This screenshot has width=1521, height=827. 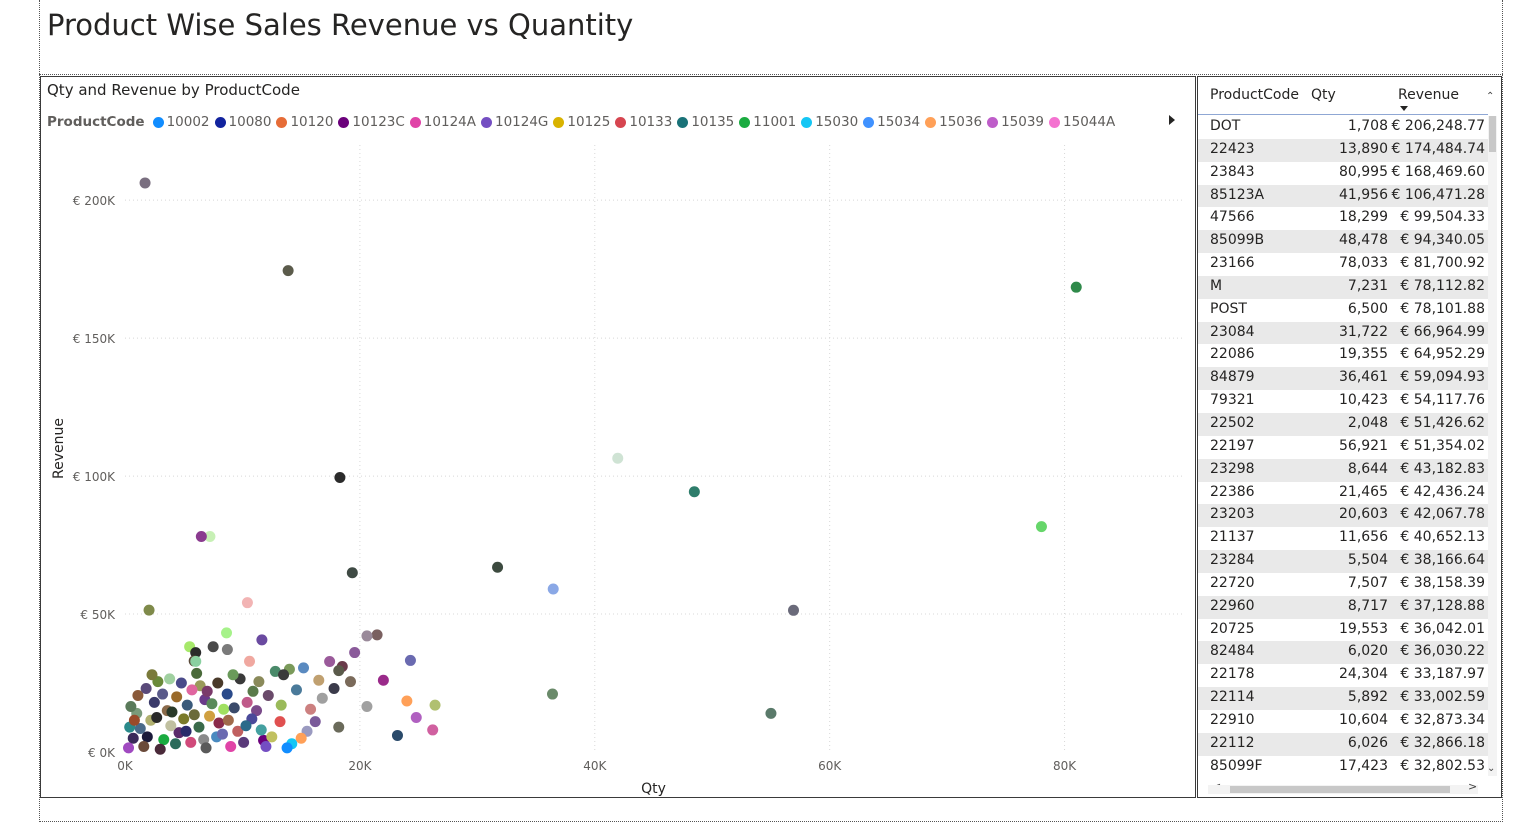 What do you see at coordinates (1343, 584) in the screenshot?
I see `table-row: 22720 7,507 € 38,158.39` at bounding box center [1343, 584].